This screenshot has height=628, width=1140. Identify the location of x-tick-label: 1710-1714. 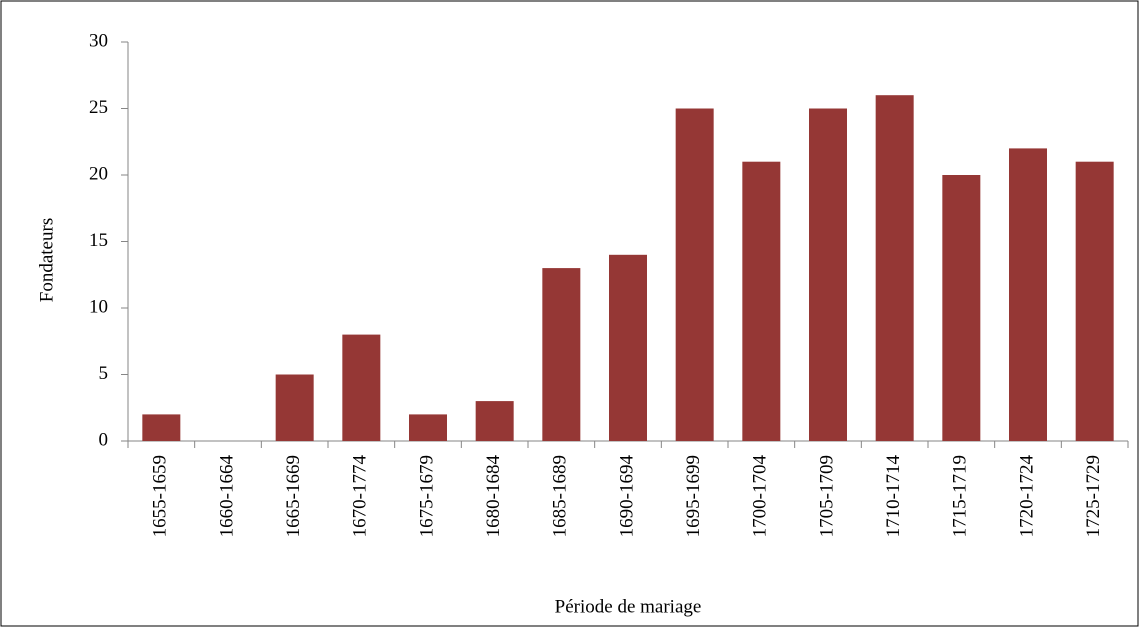
(893, 496).